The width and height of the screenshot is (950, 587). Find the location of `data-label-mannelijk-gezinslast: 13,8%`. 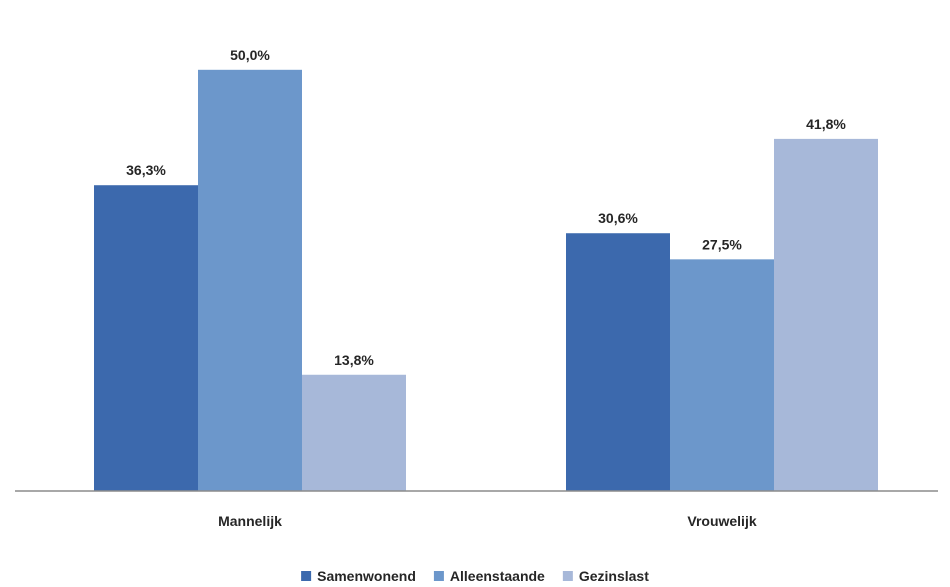

data-label-mannelijk-gezinslast: 13,8% is located at coordinates (354, 360).